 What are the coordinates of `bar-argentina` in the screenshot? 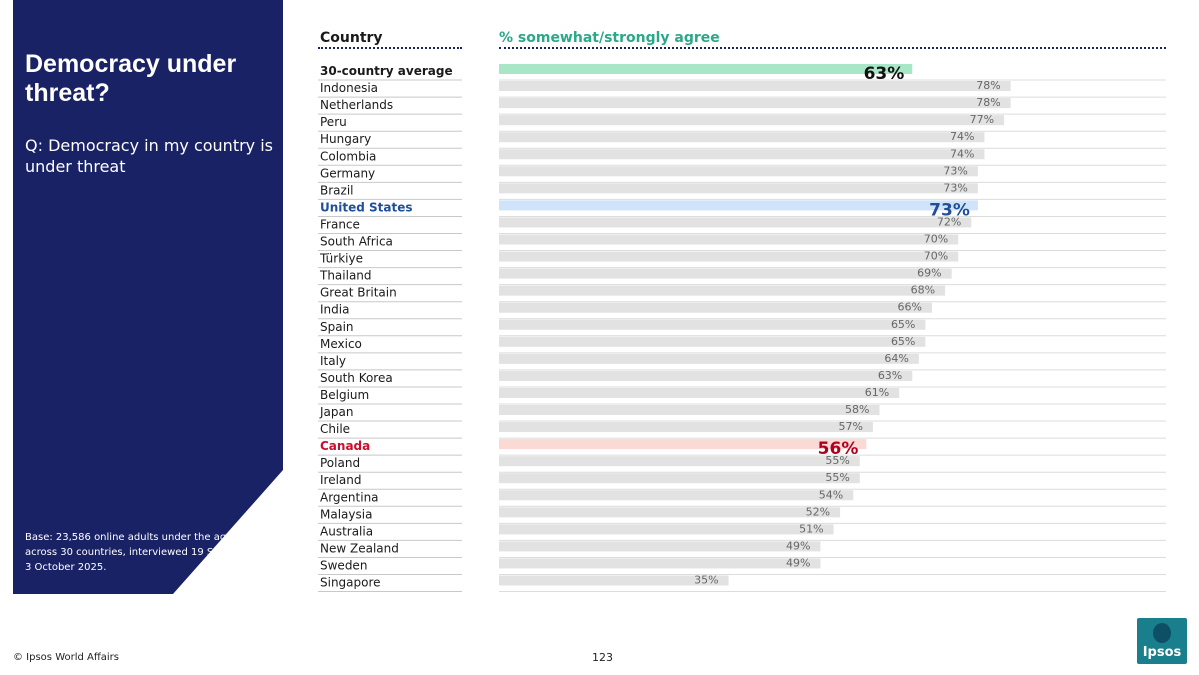 It's located at (676, 495).